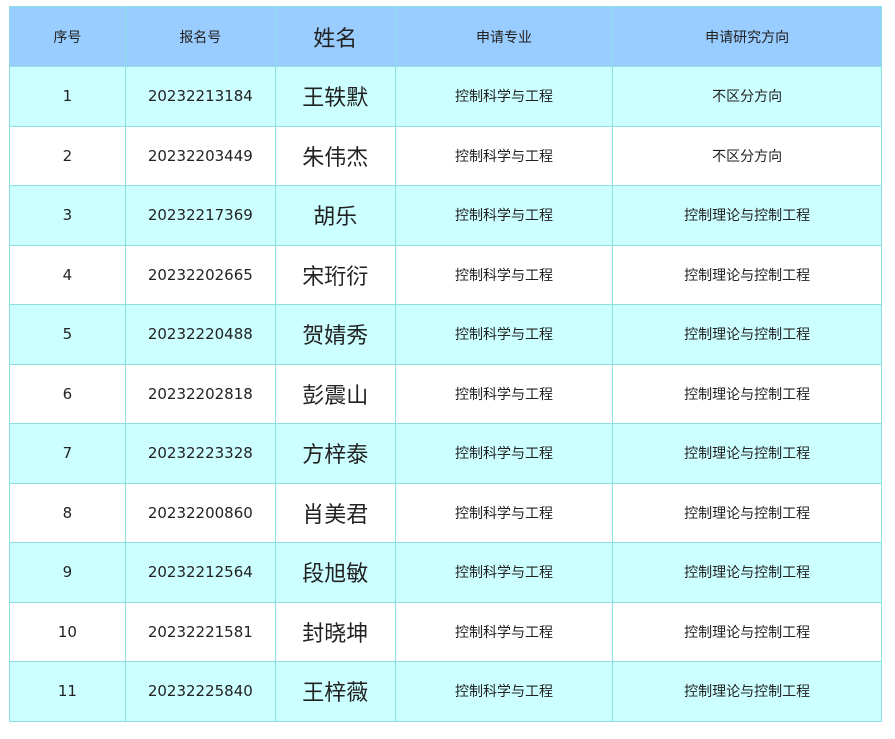 Image resolution: width=895 pixels, height=739 pixels. What do you see at coordinates (67, 572) in the screenshot?
I see `cell-index: 9` at bounding box center [67, 572].